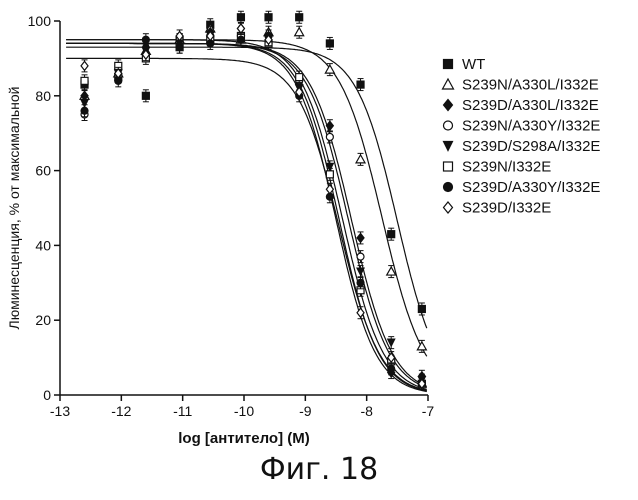 This screenshot has width=638, height=500. What do you see at coordinates (40, 21) in the screenshot?
I see `y-tick-label: 100` at bounding box center [40, 21].